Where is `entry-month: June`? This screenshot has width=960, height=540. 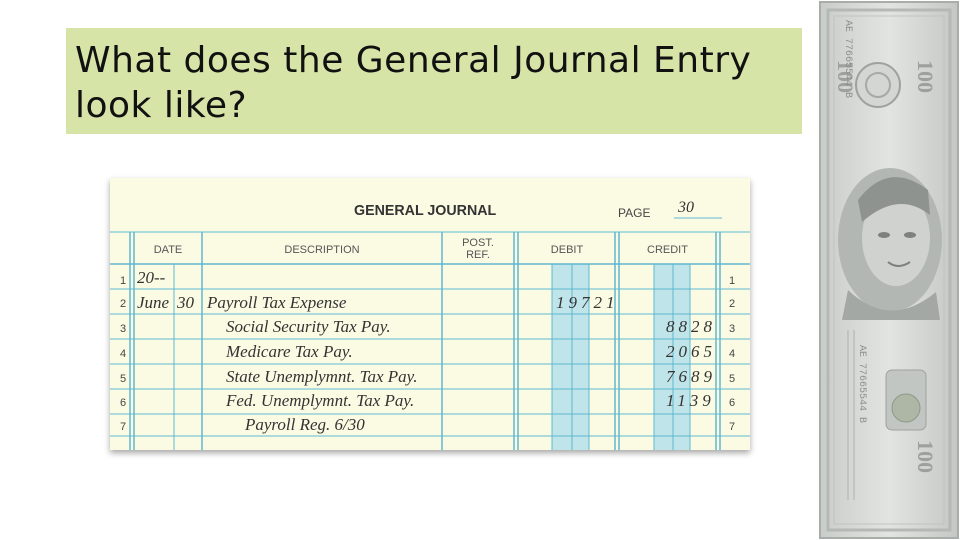
entry-month: June is located at coordinates (153, 302).